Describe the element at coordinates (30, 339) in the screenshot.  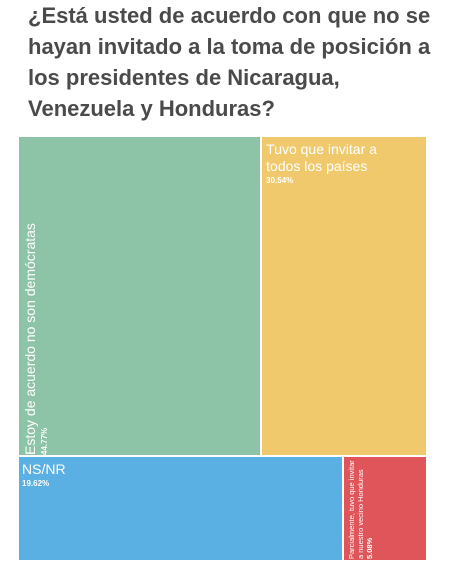
I see `cell-label: Estoy de acuerdo no son demócratas` at that location.